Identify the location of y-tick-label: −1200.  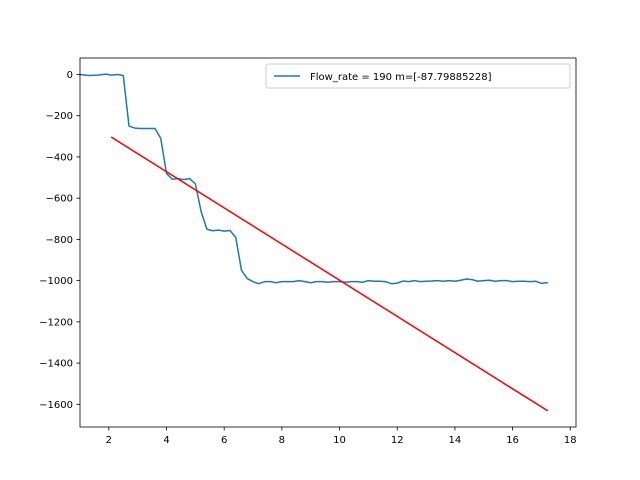
(56, 322).